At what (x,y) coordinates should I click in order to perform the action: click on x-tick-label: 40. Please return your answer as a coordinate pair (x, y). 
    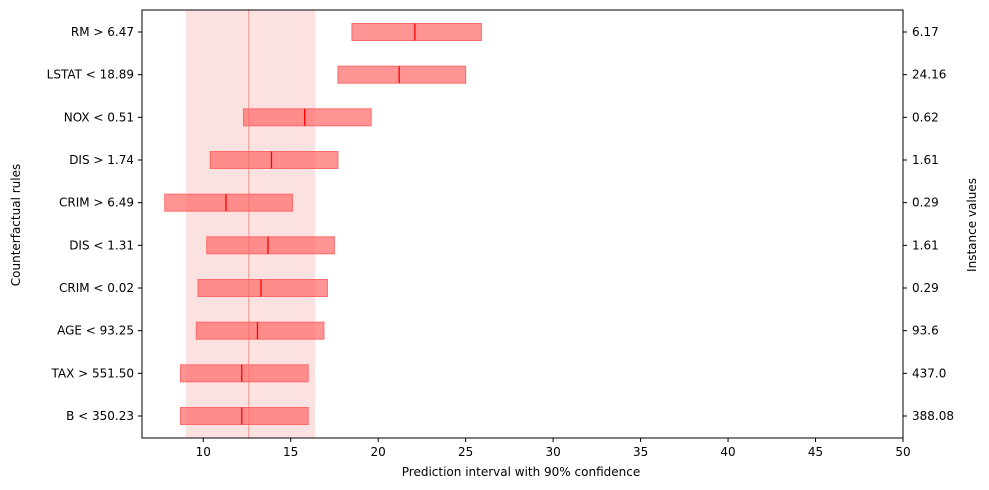
    Looking at the image, I should click on (727, 452).